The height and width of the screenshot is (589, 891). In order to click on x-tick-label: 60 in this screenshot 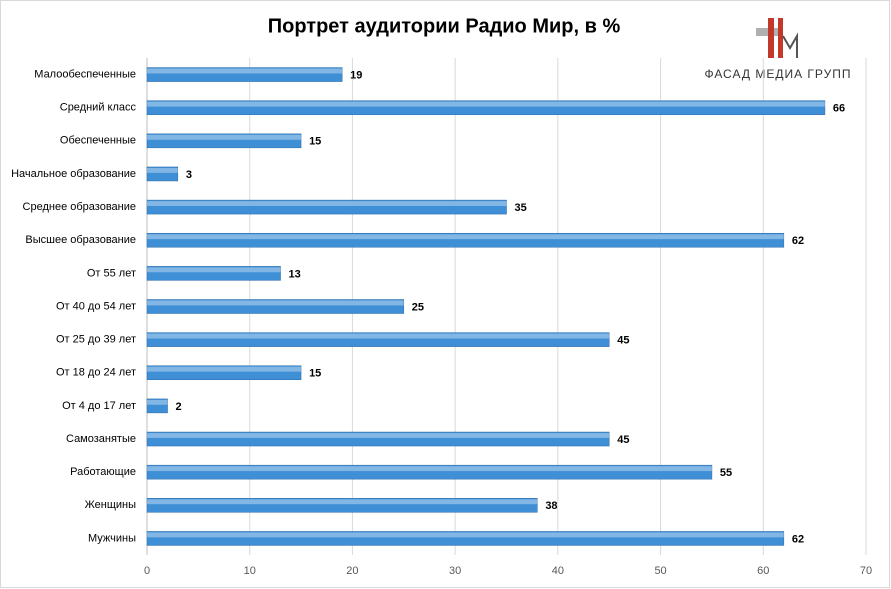, I will do `click(763, 571)`.